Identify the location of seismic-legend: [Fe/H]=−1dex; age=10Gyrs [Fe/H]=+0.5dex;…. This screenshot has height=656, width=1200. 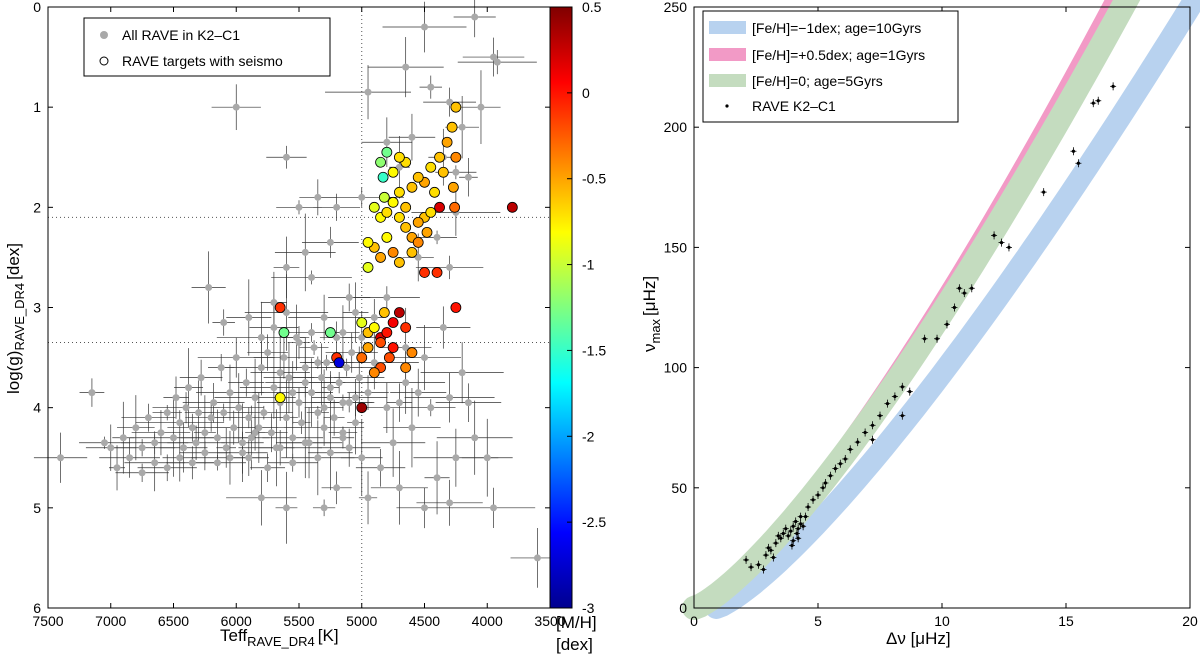
(830, 66).